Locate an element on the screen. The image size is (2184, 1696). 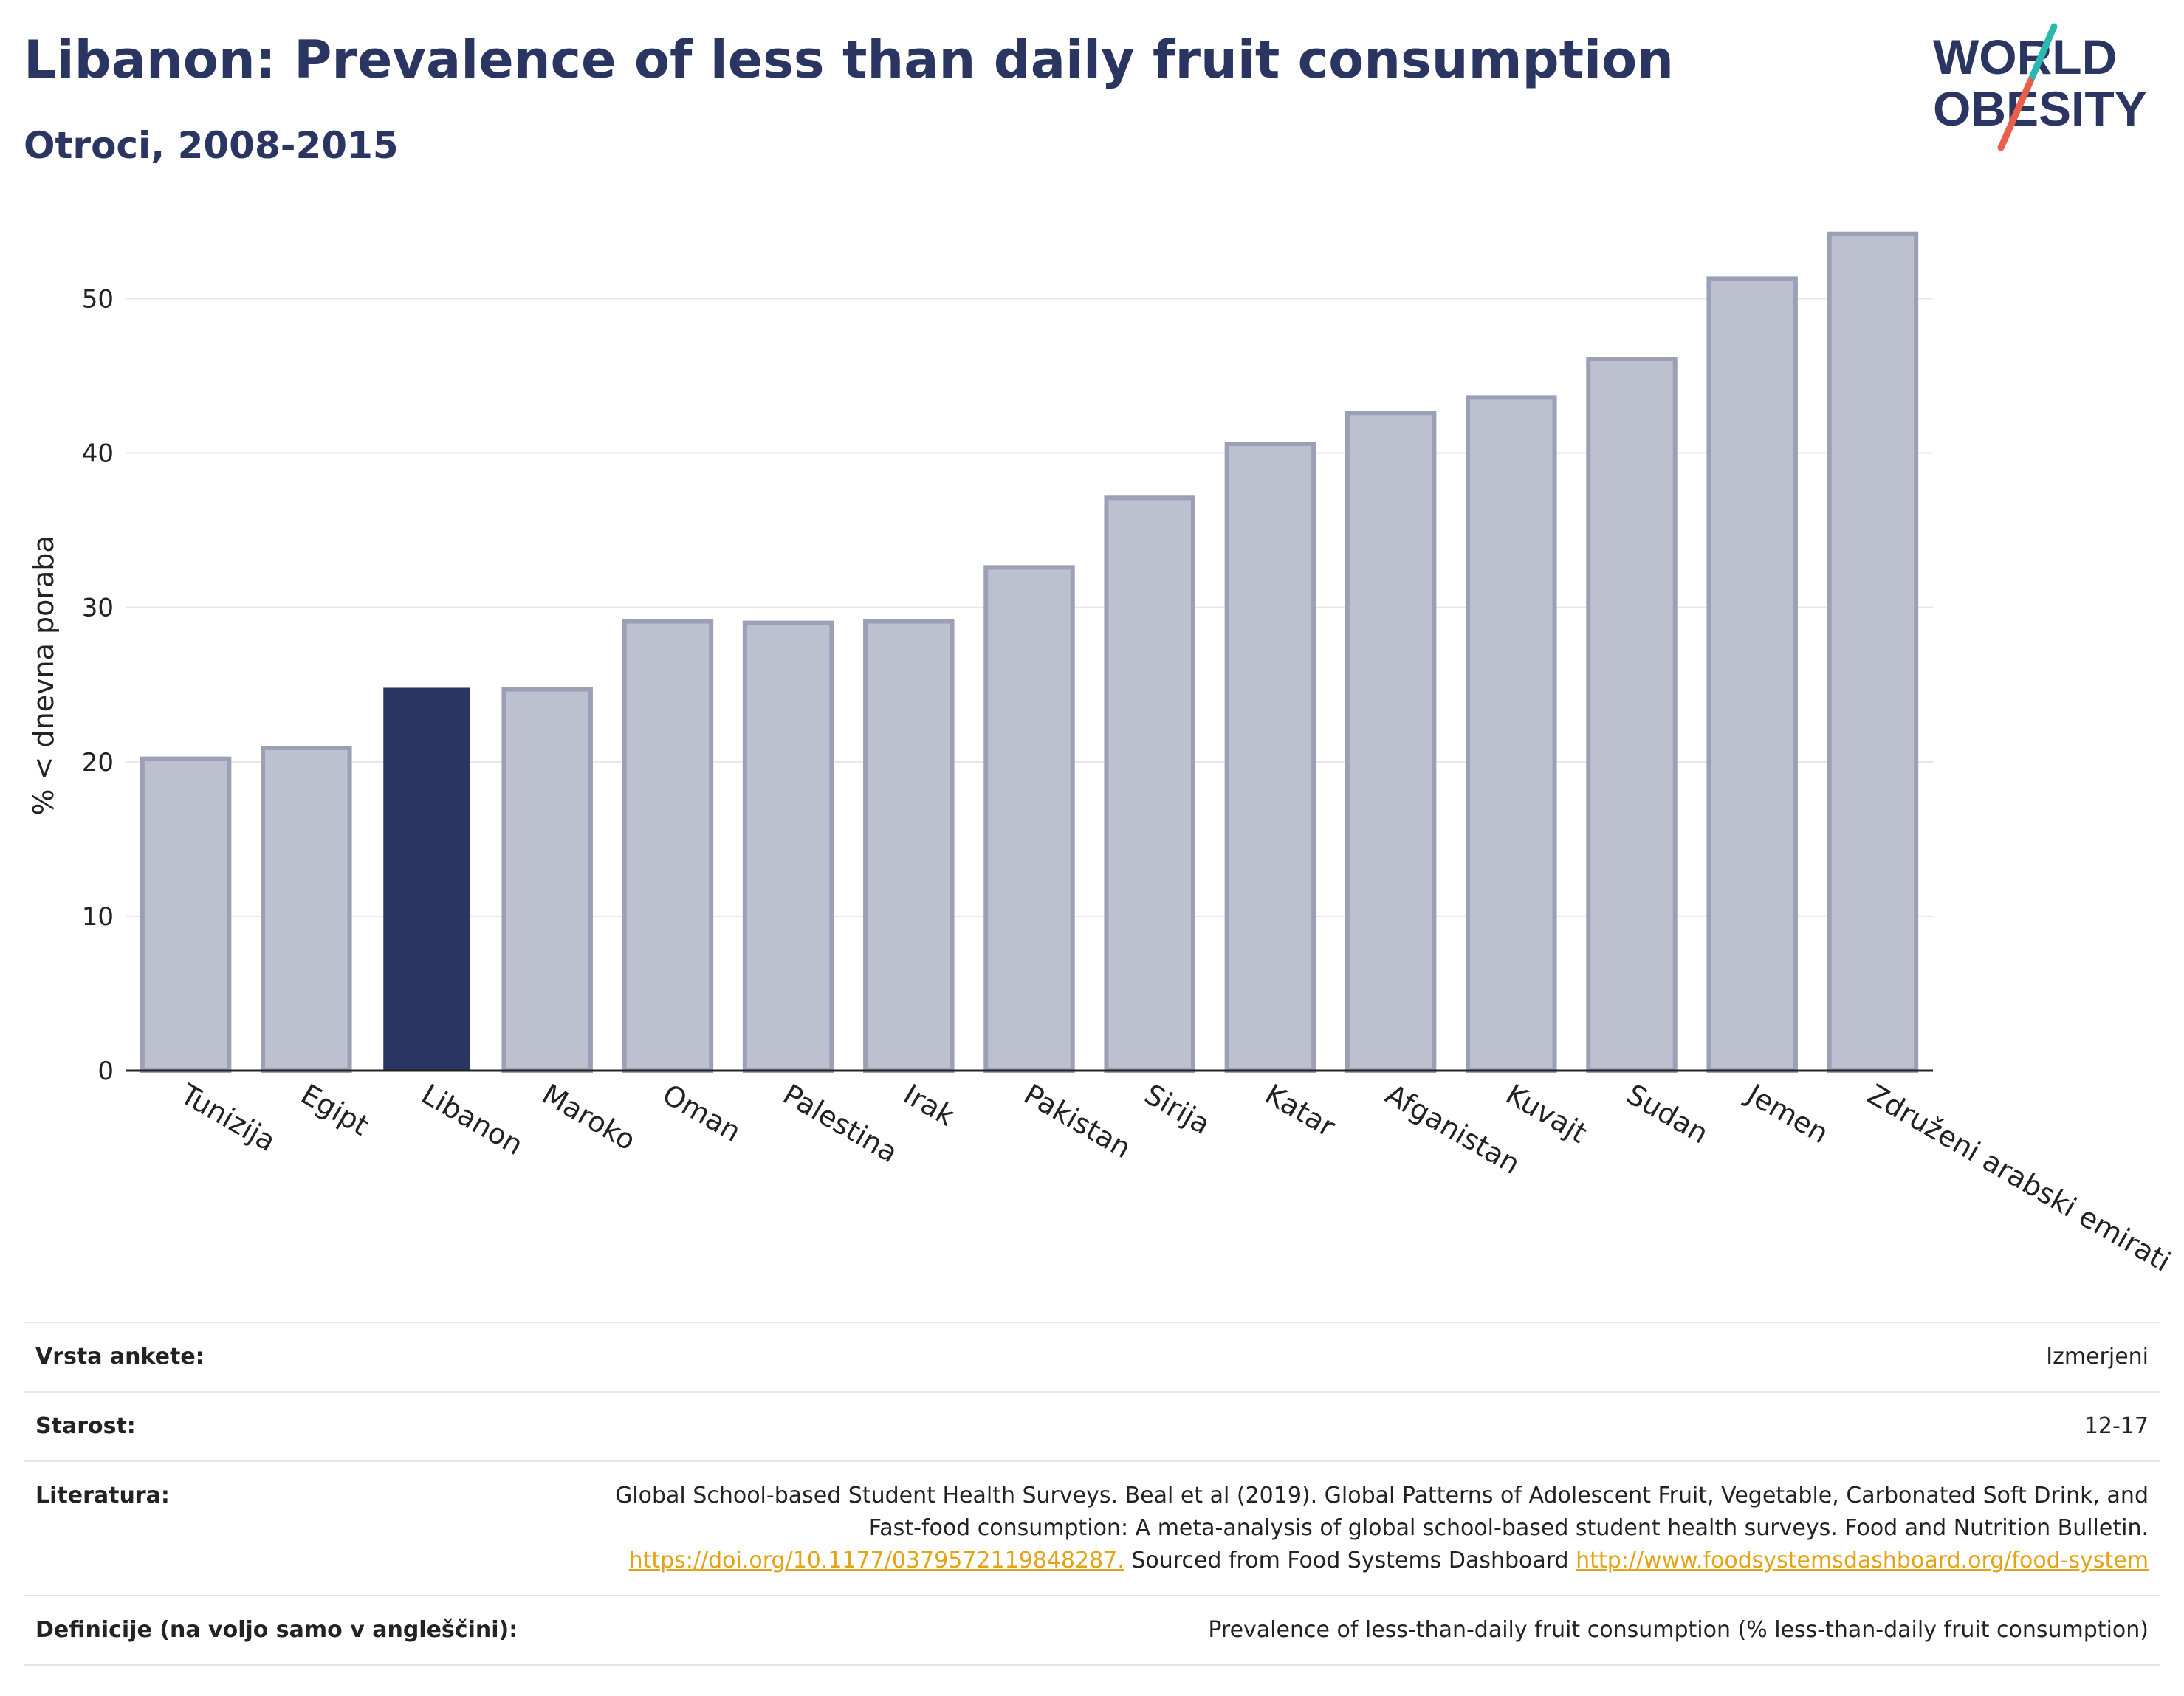
survey-type-label: Vrsta ankete: is located at coordinates (120, 1357).